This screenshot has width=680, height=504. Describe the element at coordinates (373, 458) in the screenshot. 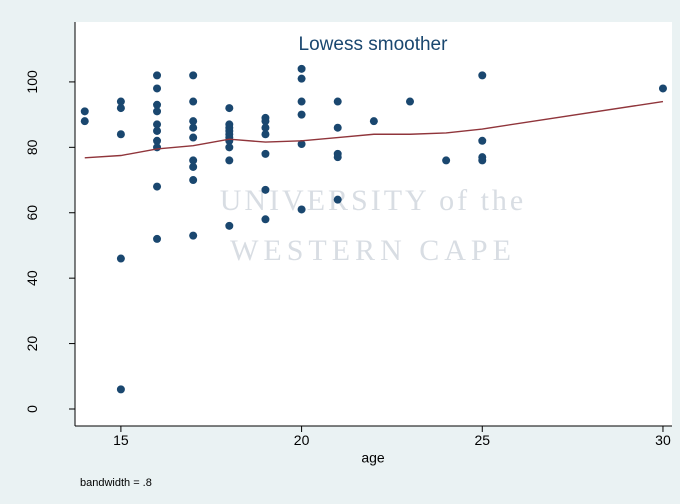

I see `x-axis-label: age` at that location.